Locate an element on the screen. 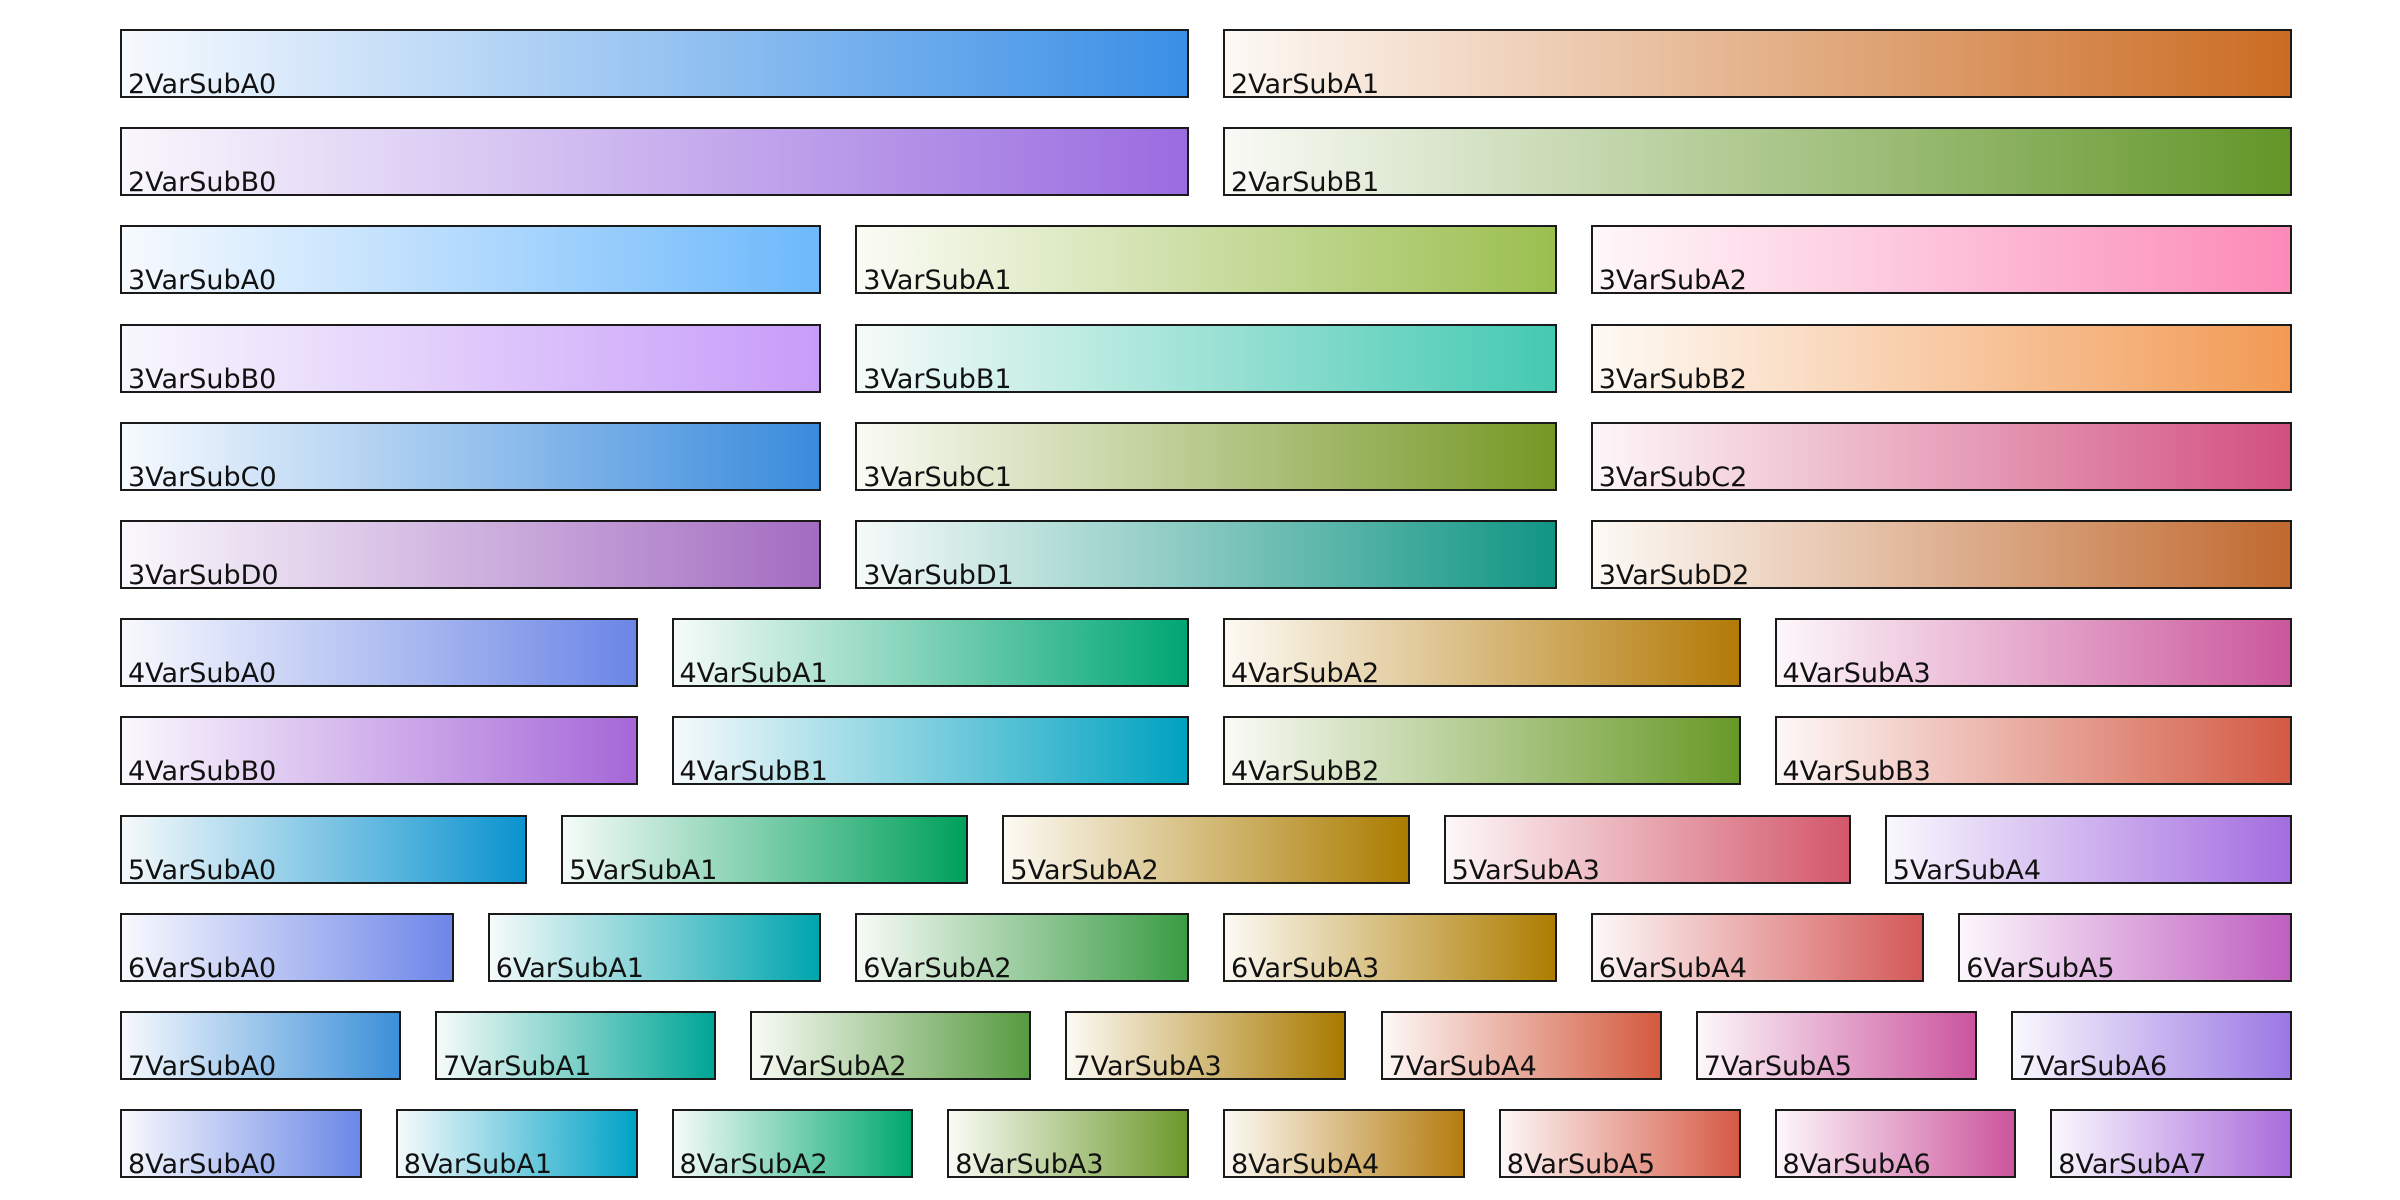  colormap-bar: 7VarSubA1 is located at coordinates (576, 1046).